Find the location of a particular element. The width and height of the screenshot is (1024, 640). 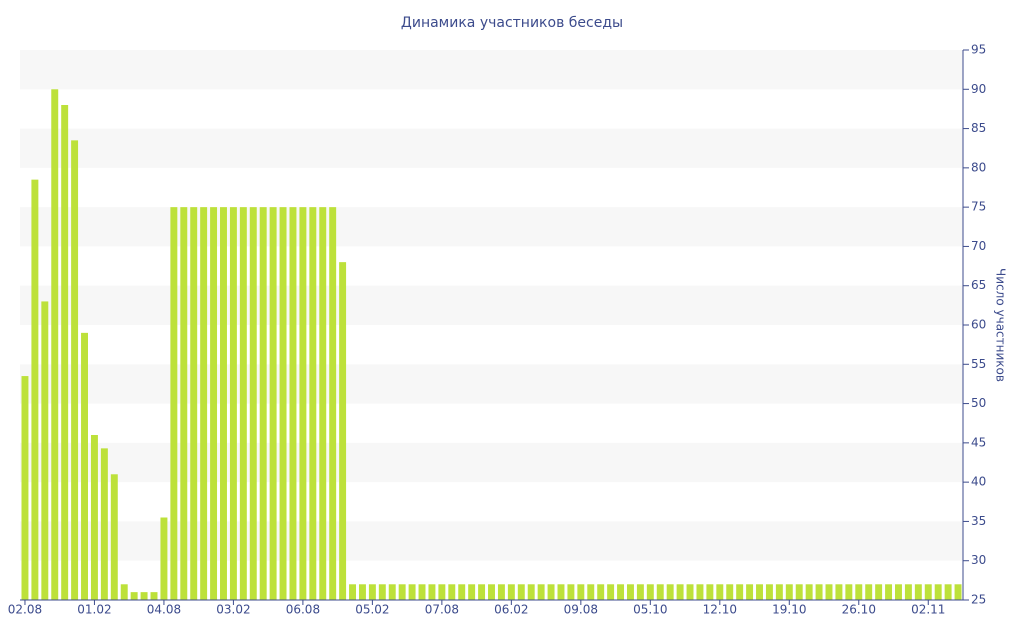

y-tick-label: 90 is located at coordinates (978, 89).